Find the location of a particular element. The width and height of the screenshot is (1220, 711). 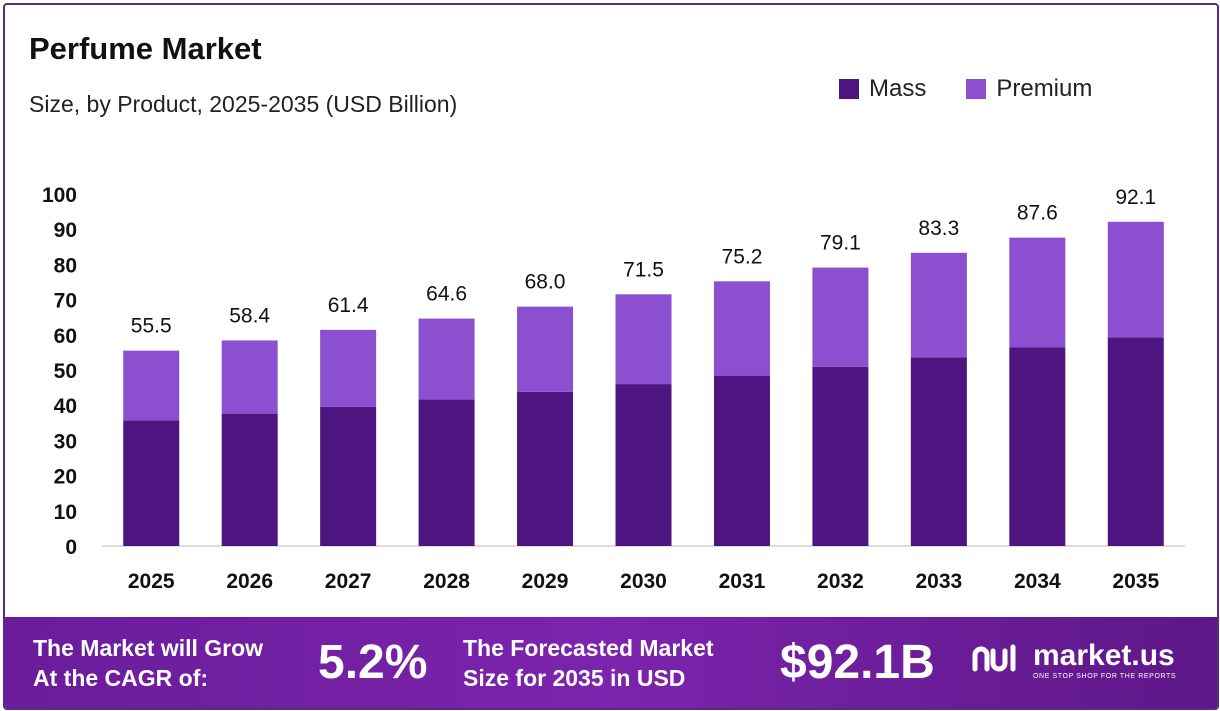

forecast-label-line1: The Forecasted Market is located at coordinates (588, 648).